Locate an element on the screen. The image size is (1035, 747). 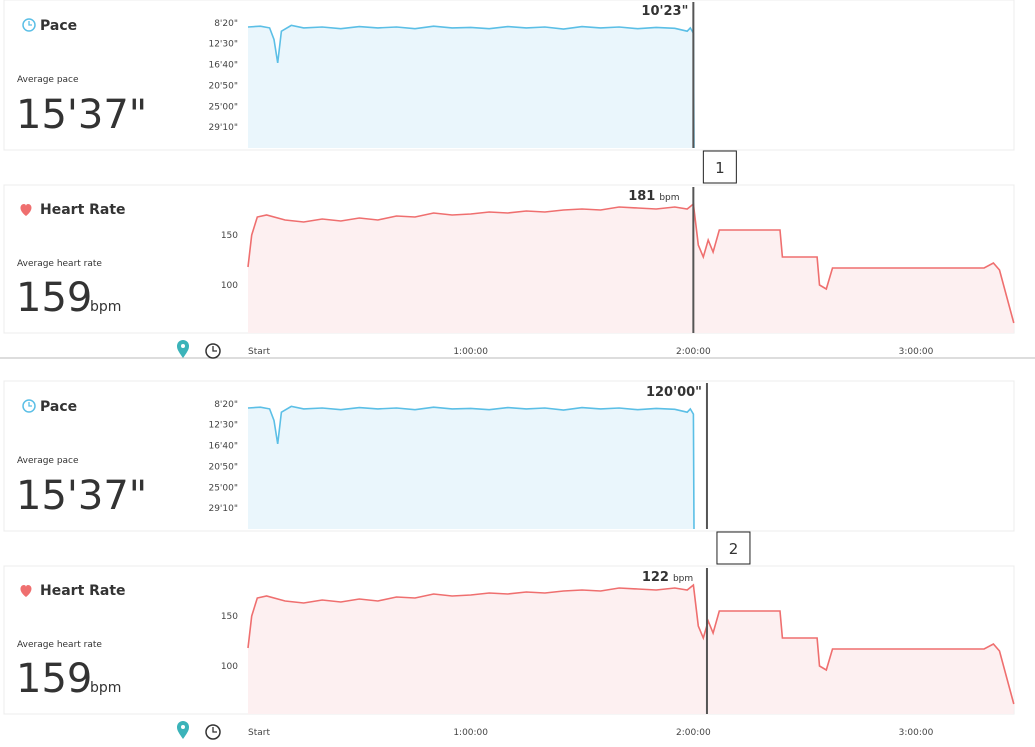
hr-cursor-value: 122 is located at coordinates (655, 577).